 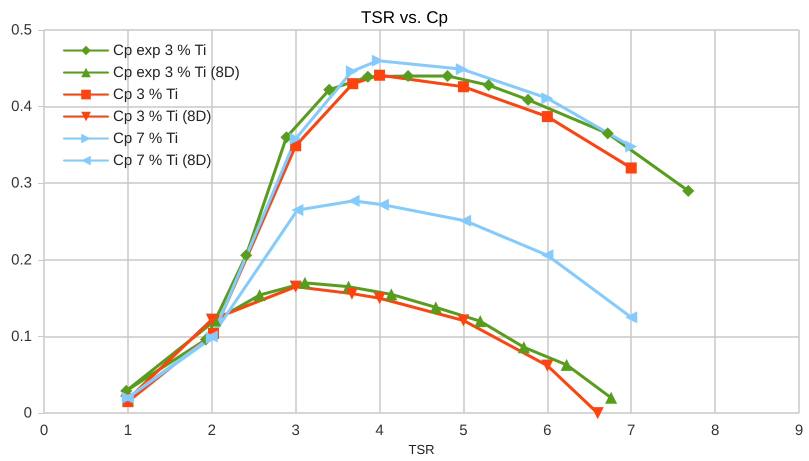 What do you see at coordinates (631, 431) in the screenshot?
I see `x-tick-label: 7` at bounding box center [631, 431].